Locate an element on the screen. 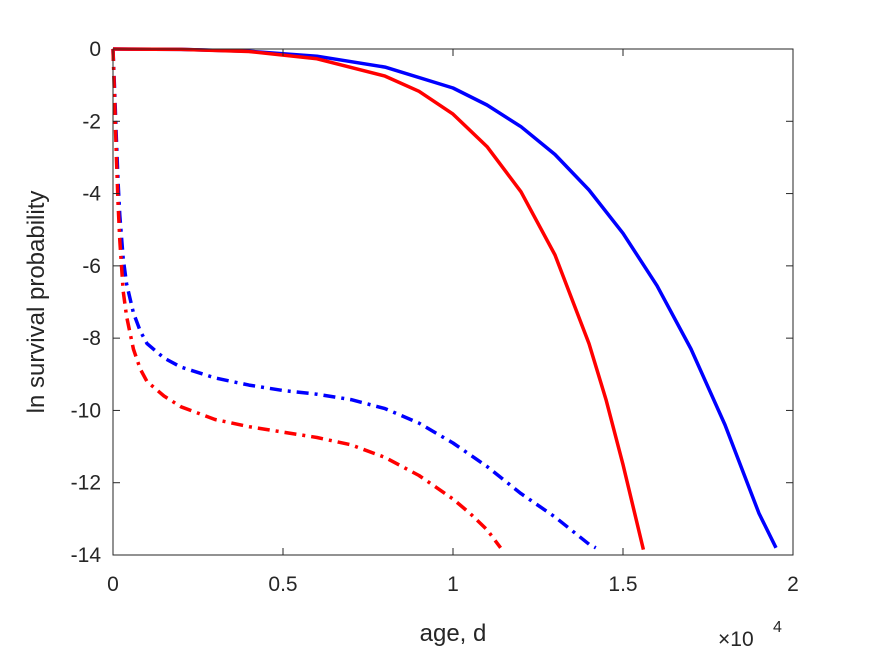  x-exponent-power: 4 is located at coordinates (777, 627).